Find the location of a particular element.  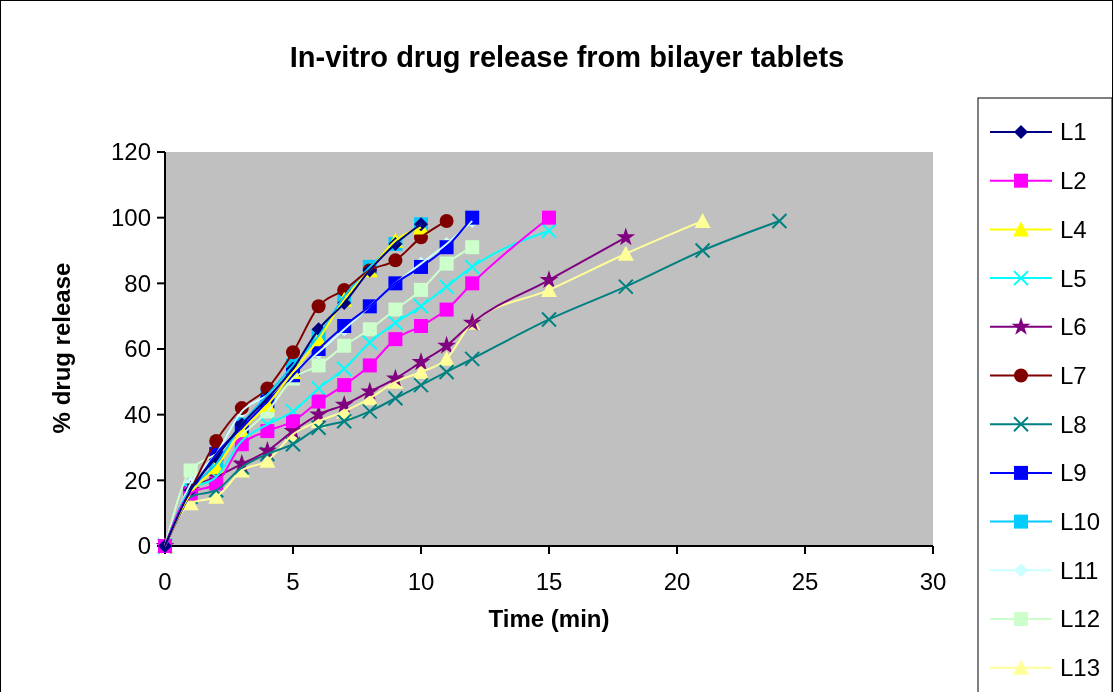

x-tick-label: 25 is located at coordinates (805, 581).